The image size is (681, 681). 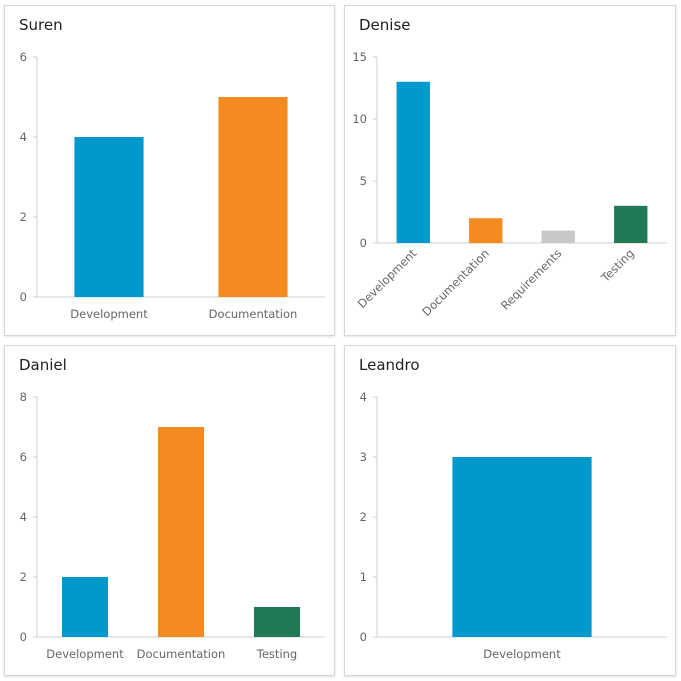 I want to click on chart-title: Leandro, so click(x=389, y=365).